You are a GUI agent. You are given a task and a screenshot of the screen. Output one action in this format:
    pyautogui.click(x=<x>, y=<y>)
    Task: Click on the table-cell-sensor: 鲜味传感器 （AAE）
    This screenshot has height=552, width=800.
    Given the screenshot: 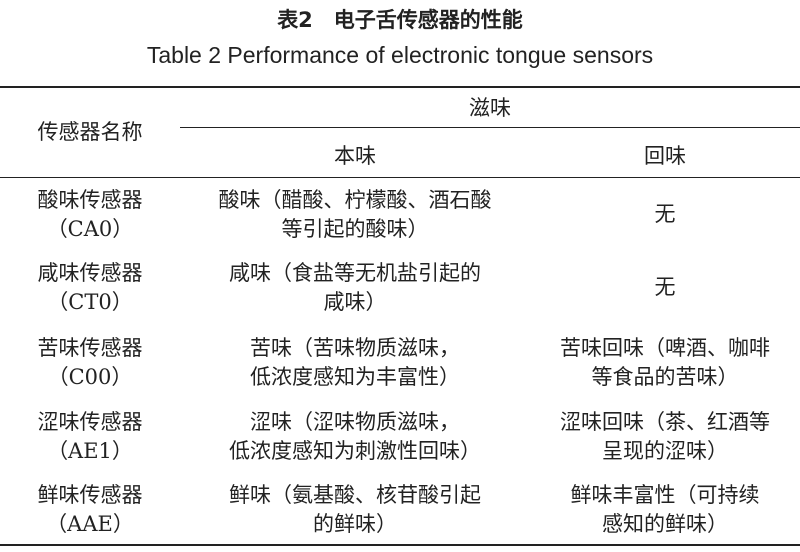 What is the action you would take?
    pyautogui.click(x=90, y=510)
    